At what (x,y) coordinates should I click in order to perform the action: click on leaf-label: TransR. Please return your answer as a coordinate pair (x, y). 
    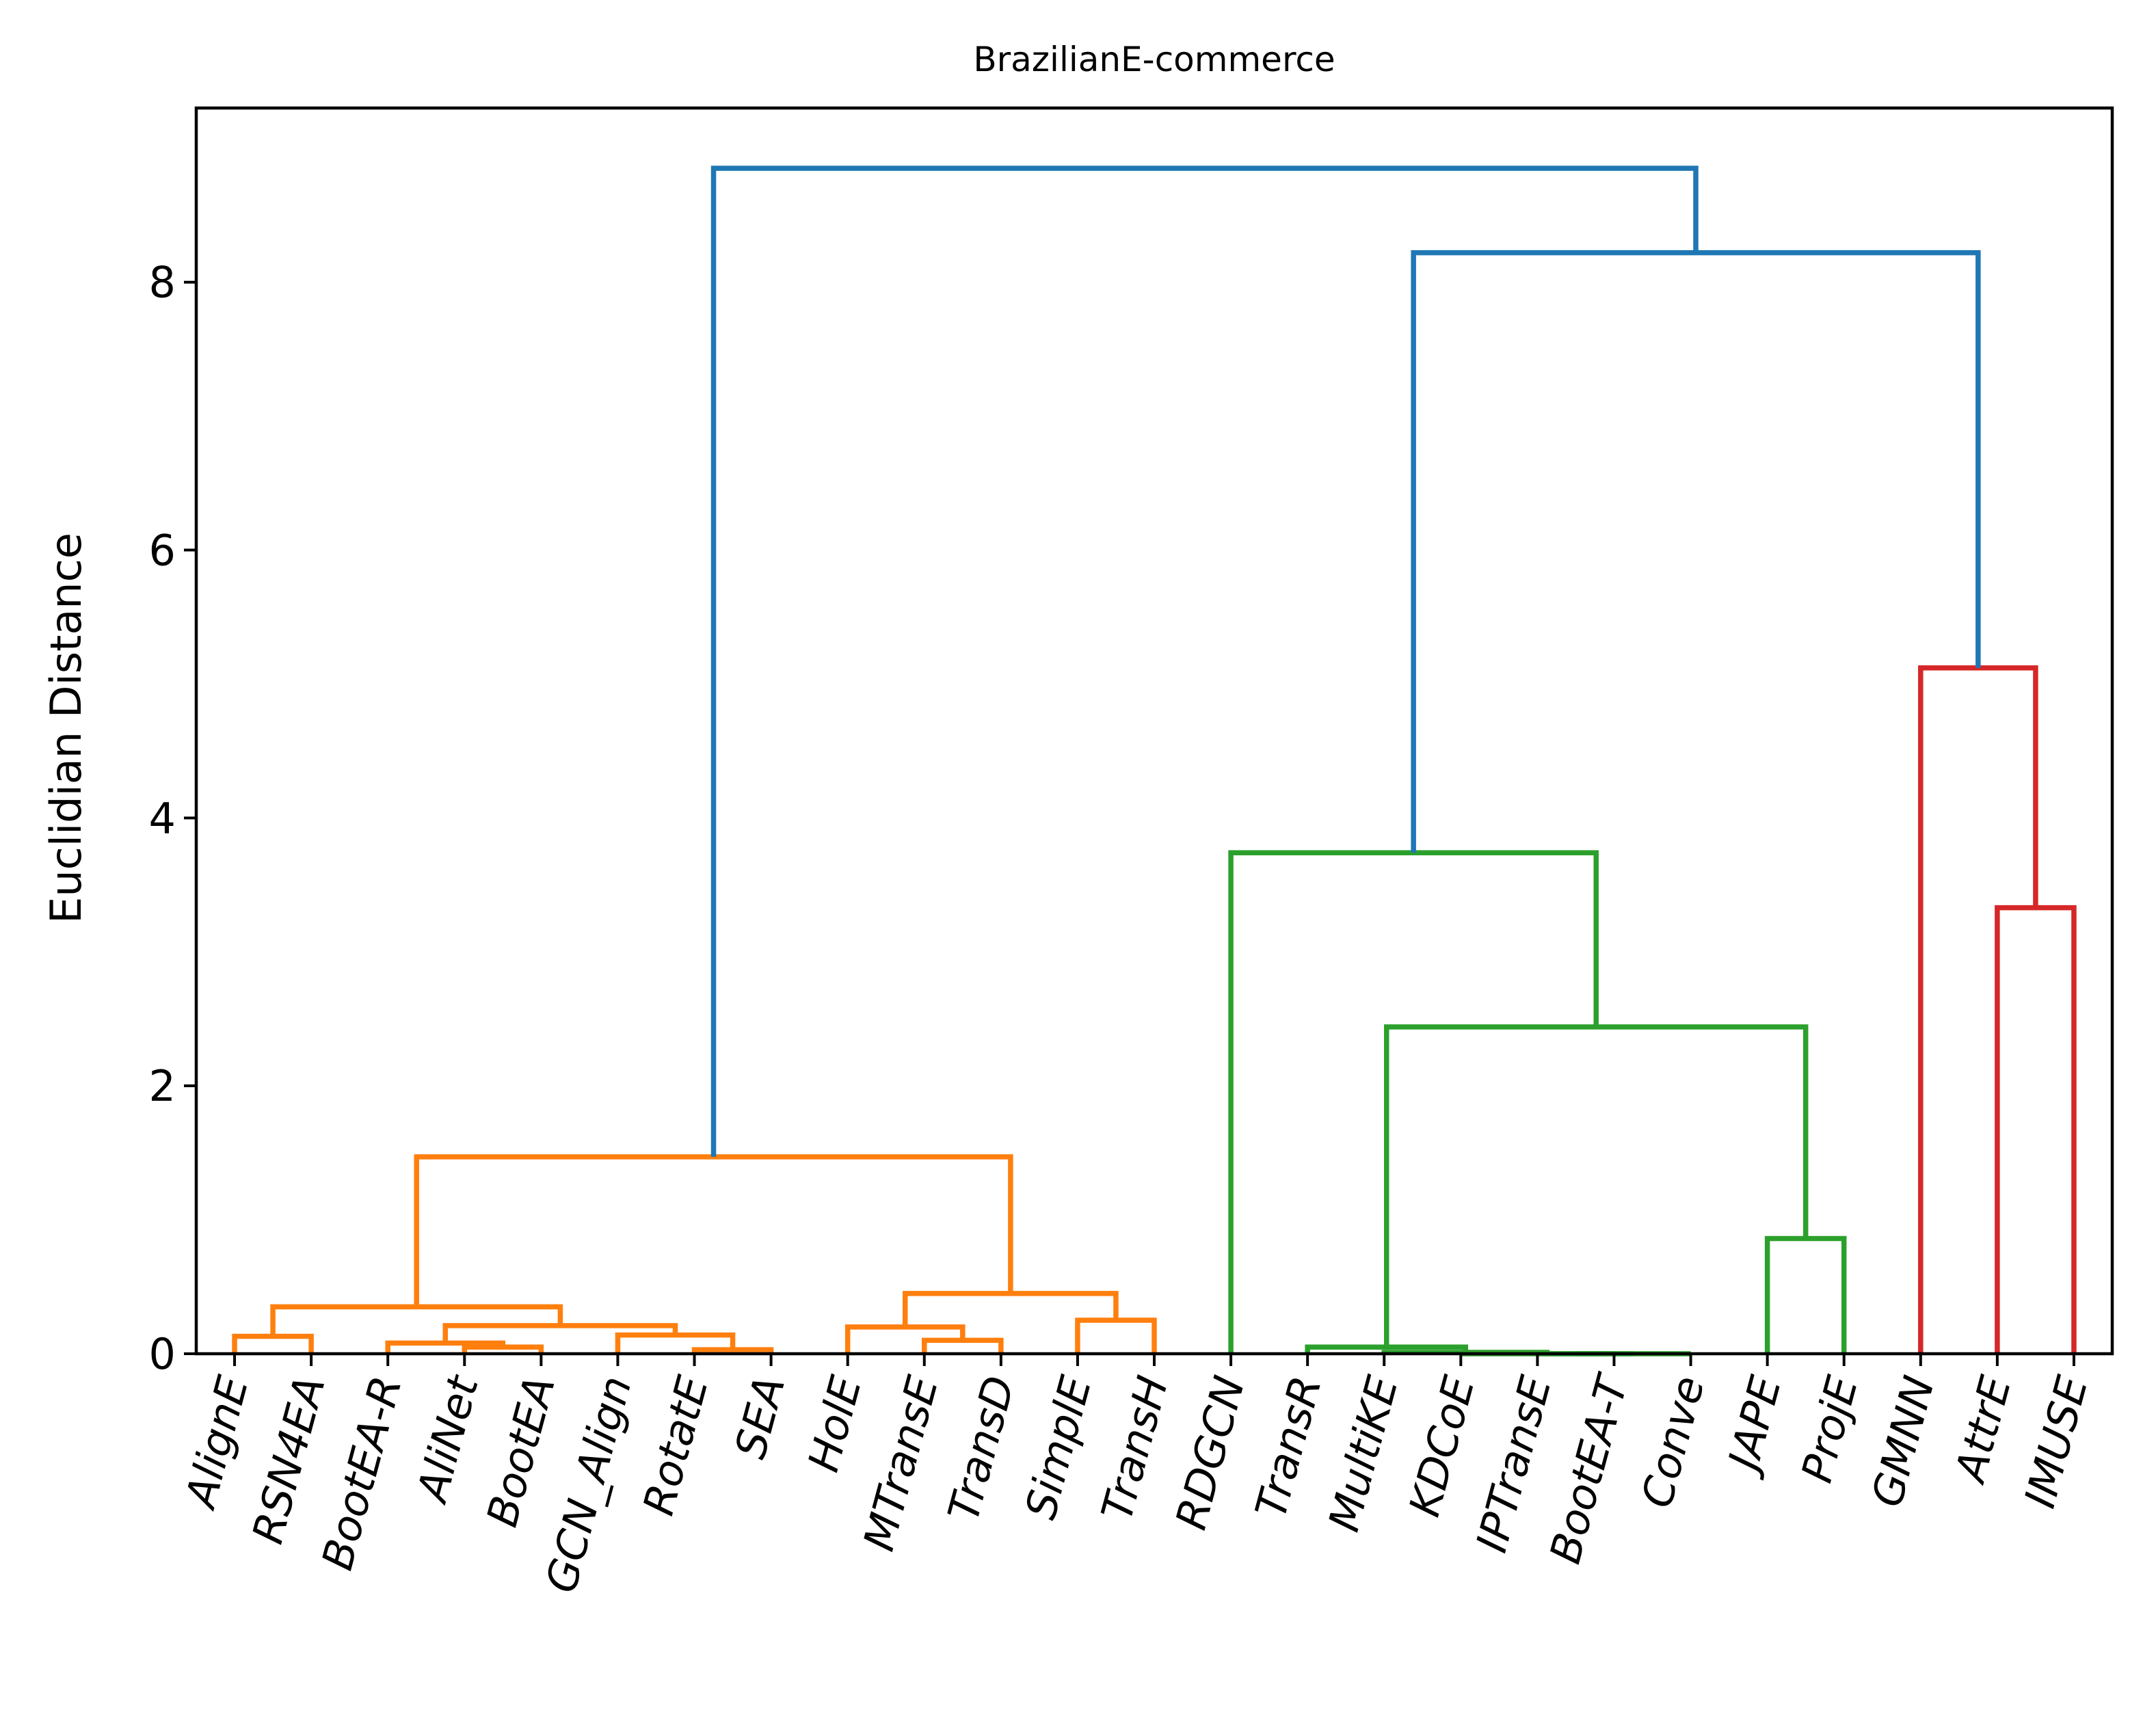
    Looking at the image, I should click on (1288, 1447).